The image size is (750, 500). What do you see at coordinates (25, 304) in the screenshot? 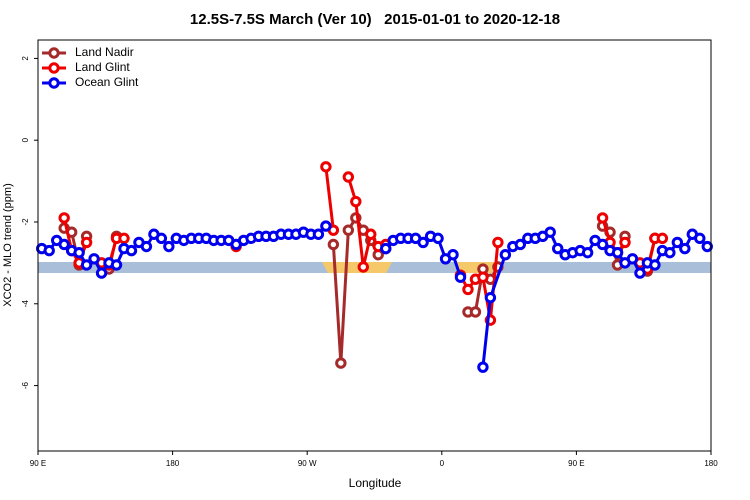
I see `y-tick-label: -4` at bounding box center [25, 304].